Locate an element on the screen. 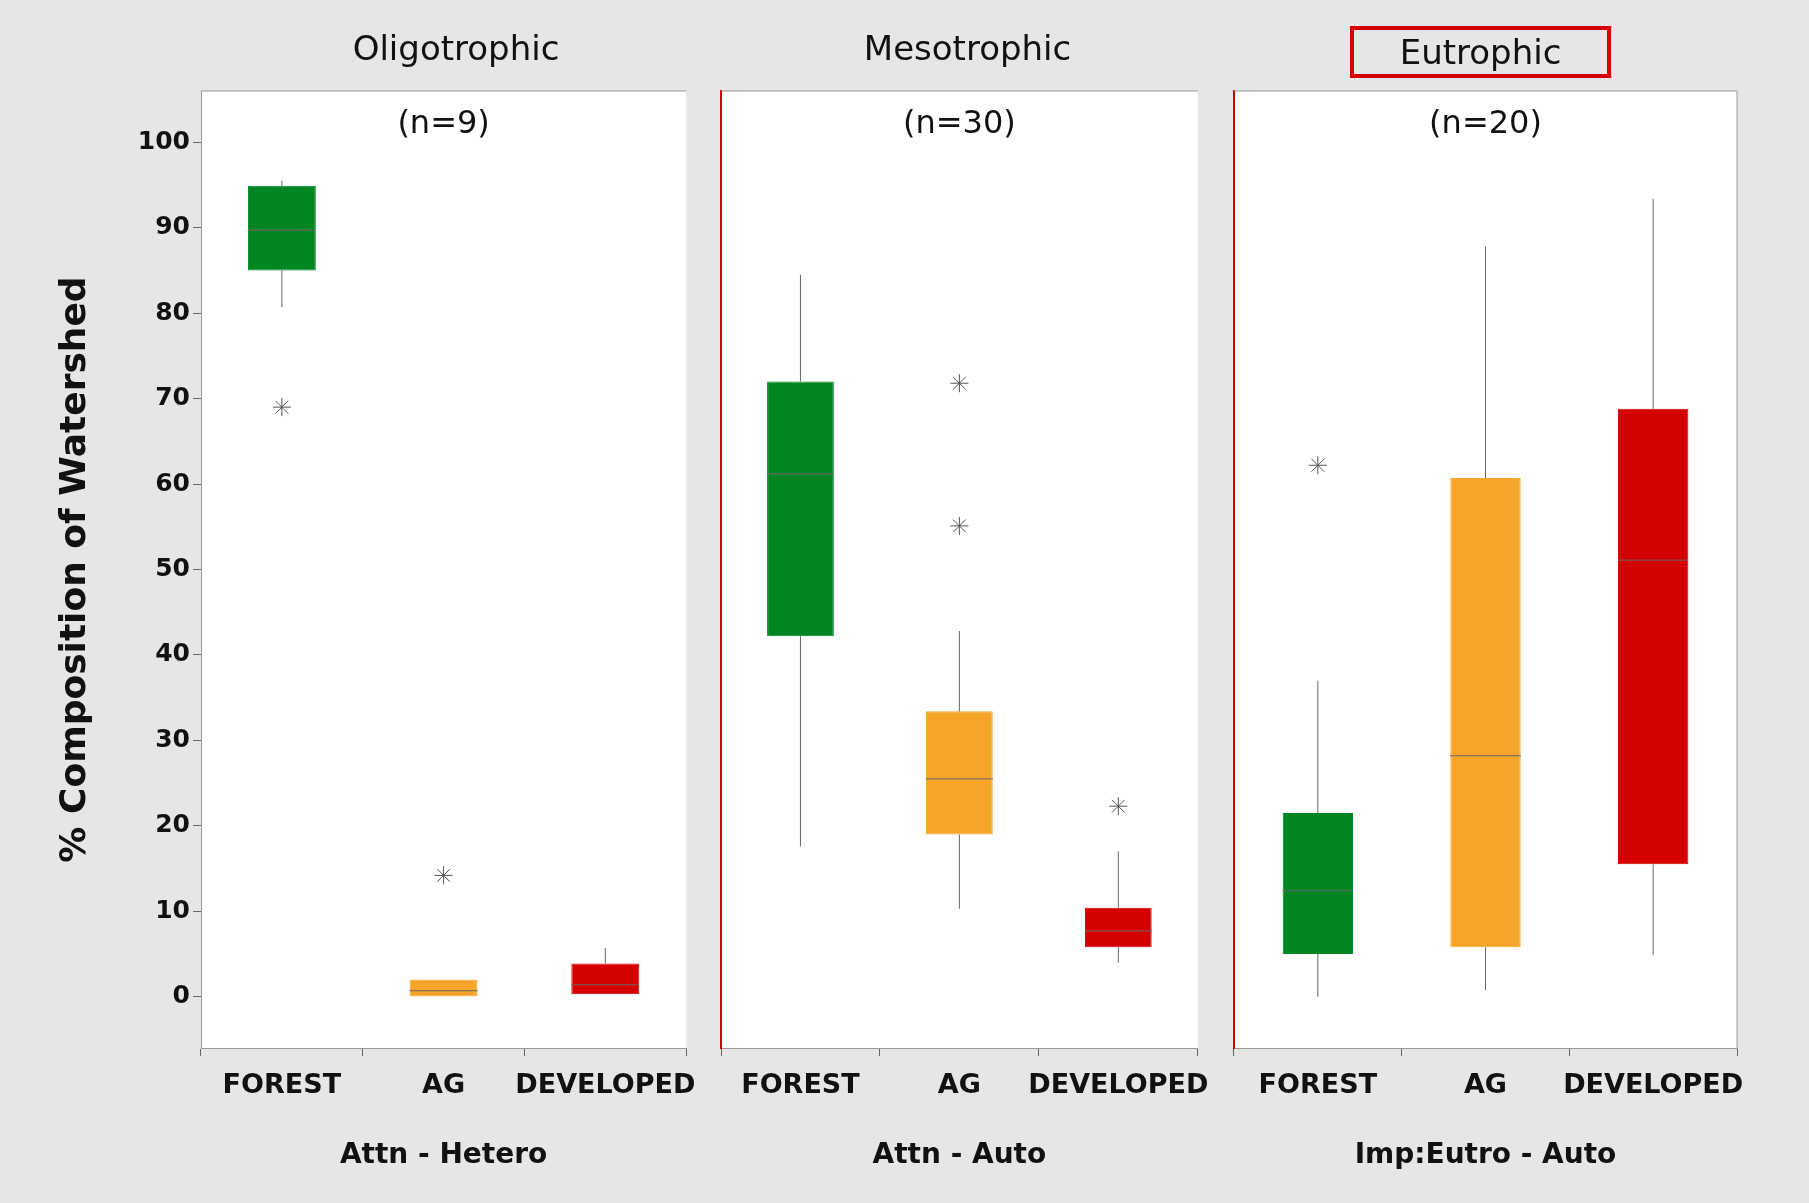 The width and height of the screenshot is (1809, 1203). y-tick-label: 60 is located at coordinates (172, 482).